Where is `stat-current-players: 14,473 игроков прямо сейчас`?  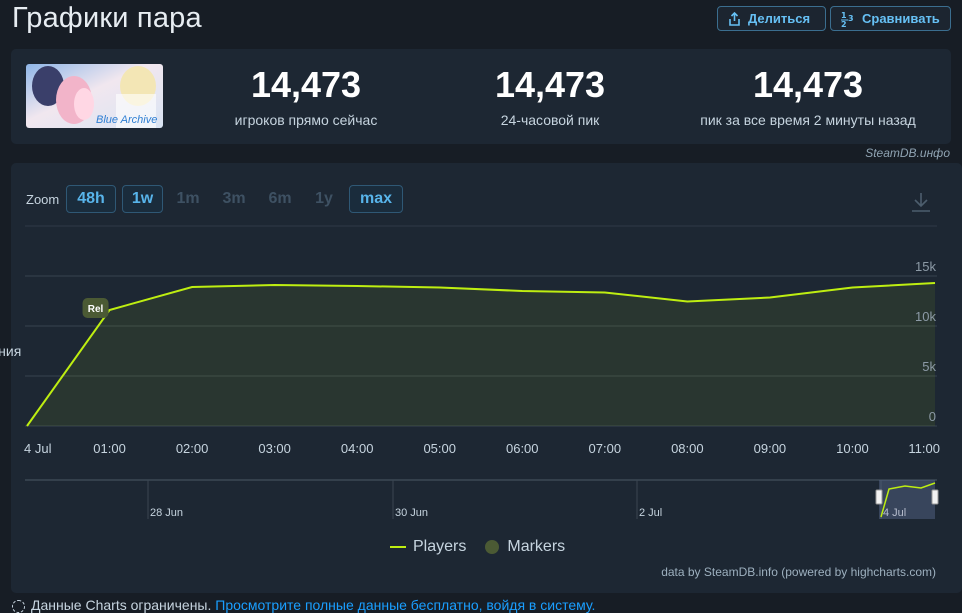
stat-current-players: 14,473 игроков прямо сейчас is located at coordinates (306, 96).